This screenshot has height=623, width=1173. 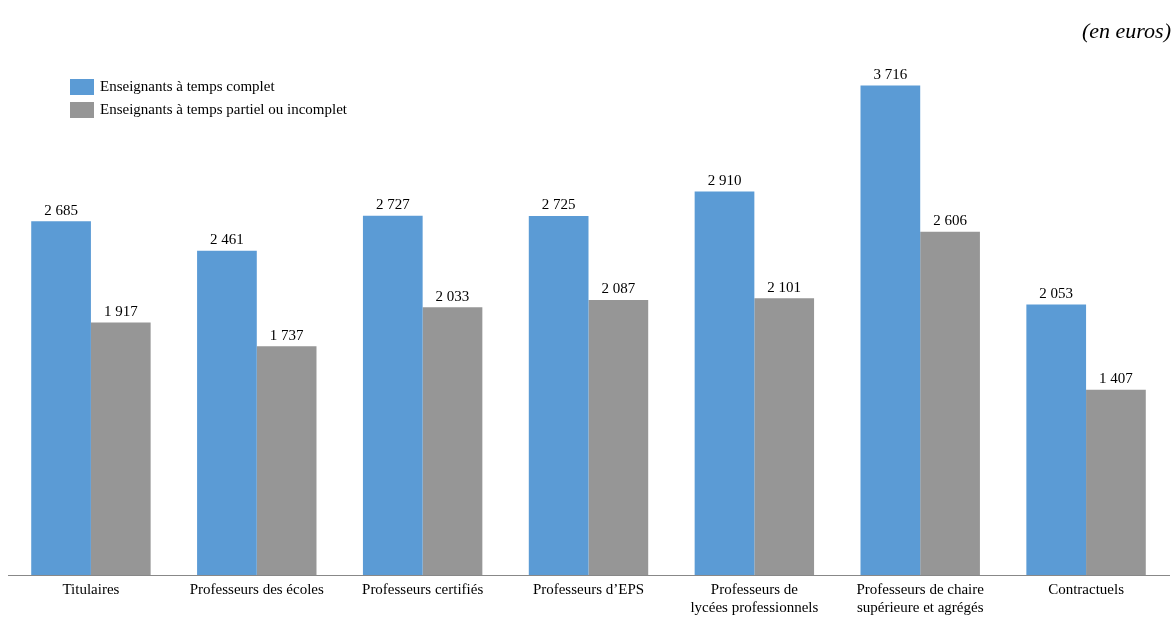 What do you see at coordinates (724, 180) in the screenshot?
I see `data-label: 2 910` at bounding box center [724, 180].